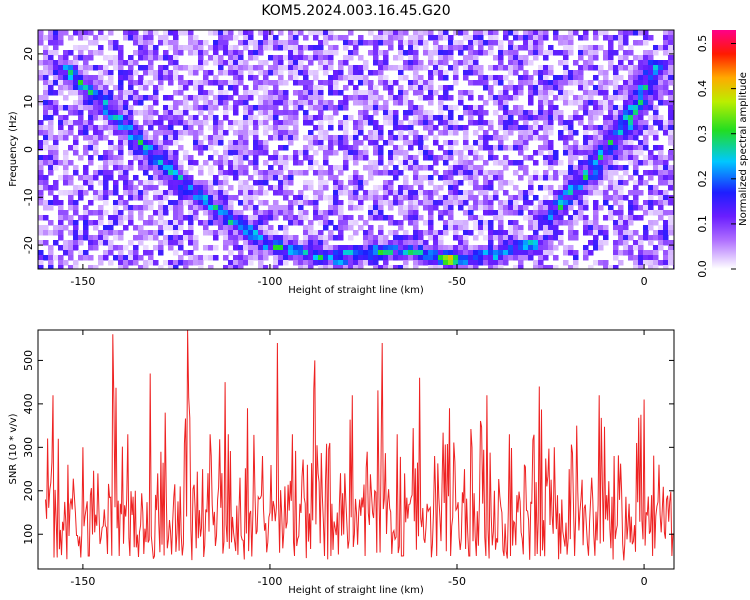 The width and height of the screenshot is (750, 600). Describe the element at coordinates (82, 581) in the screenshot. I see `snr-x-tick-label: -150` at that location.